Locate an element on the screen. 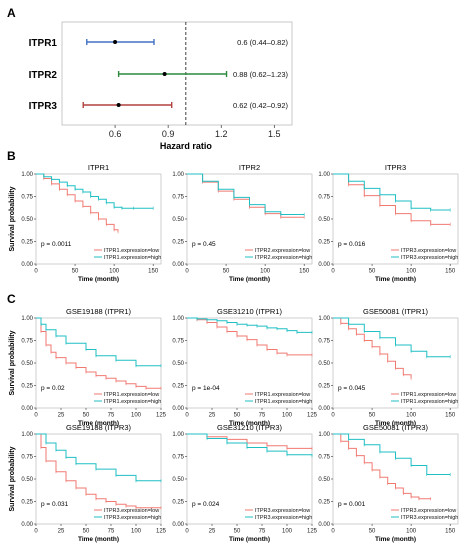 This screenshot has height=550, width=467. km-p-value: p = 0.016 is located at coordinates (352, 244).